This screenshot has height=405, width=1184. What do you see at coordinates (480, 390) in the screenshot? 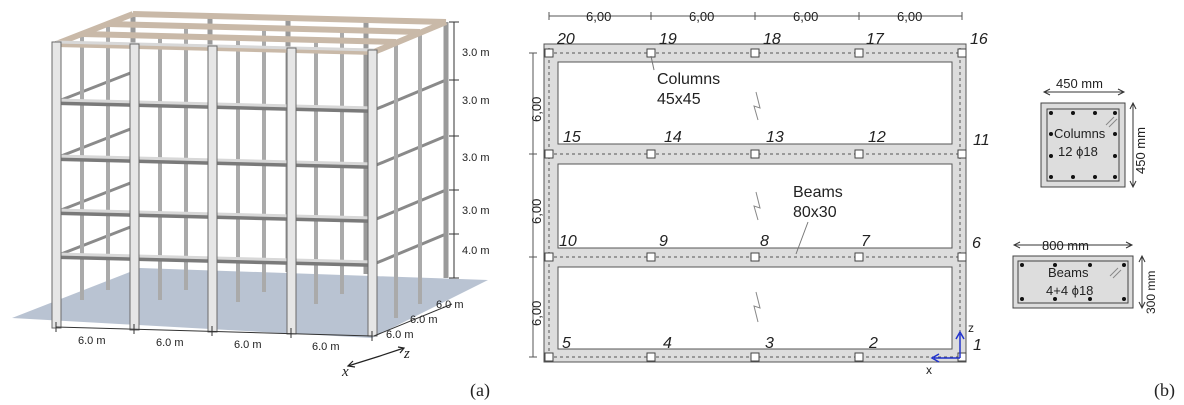
I see `panel-a-label: (a)` at bounding box center [480, 390].